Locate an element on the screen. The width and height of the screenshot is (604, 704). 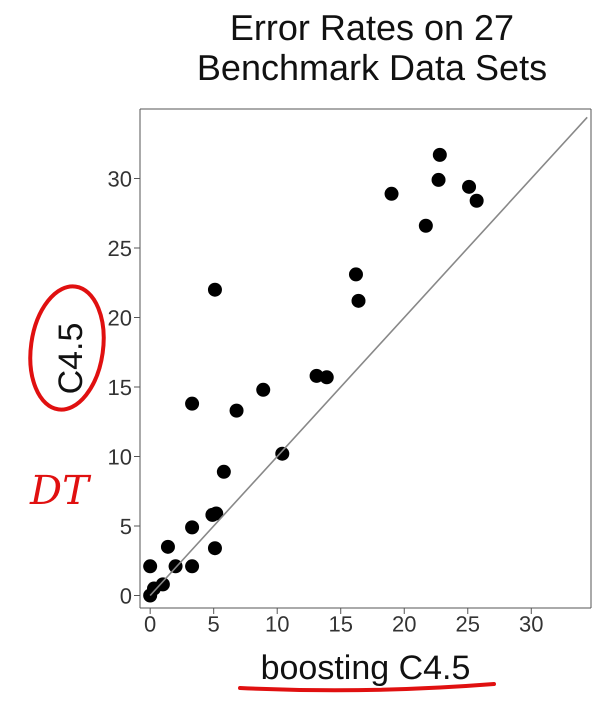
x-axis-title: boosting C4.5 is located at coordinates (365, 668).